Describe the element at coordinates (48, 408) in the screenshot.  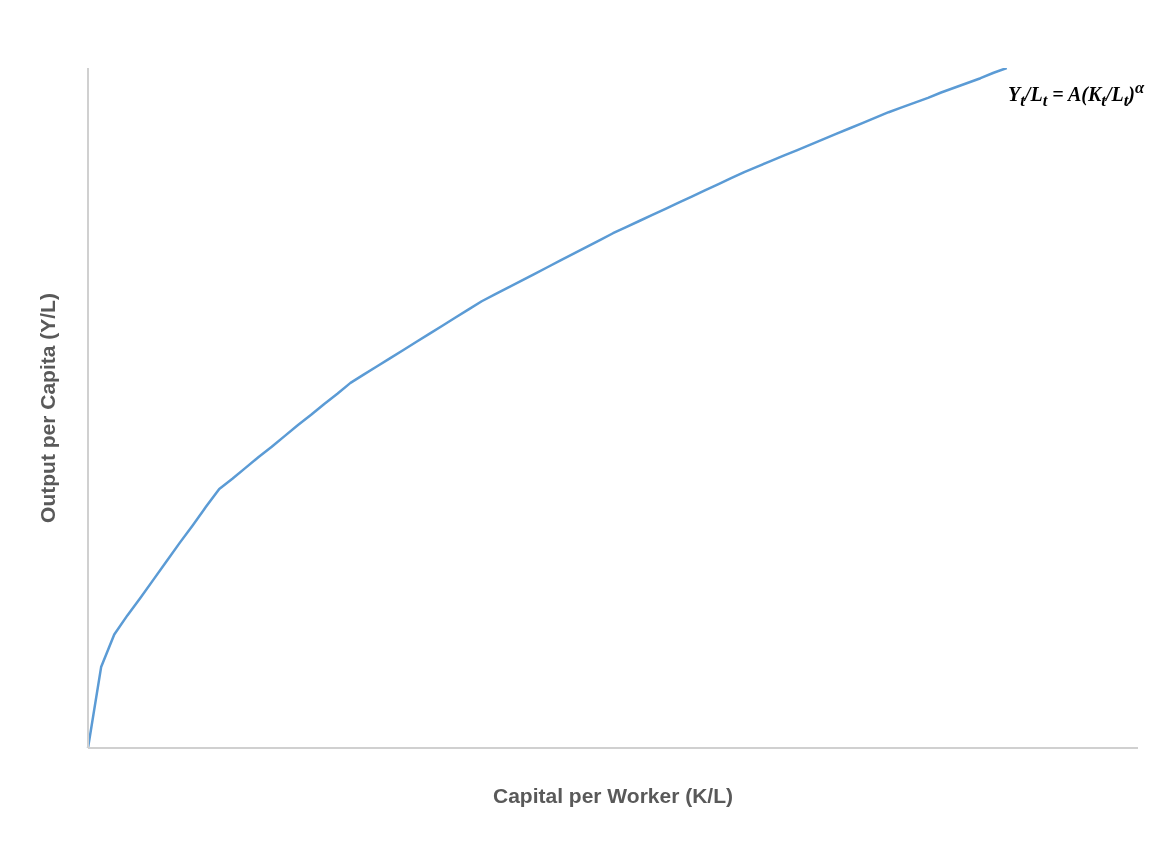
I see `y-axis-title: Output per Capita (Y/L)` at that location.